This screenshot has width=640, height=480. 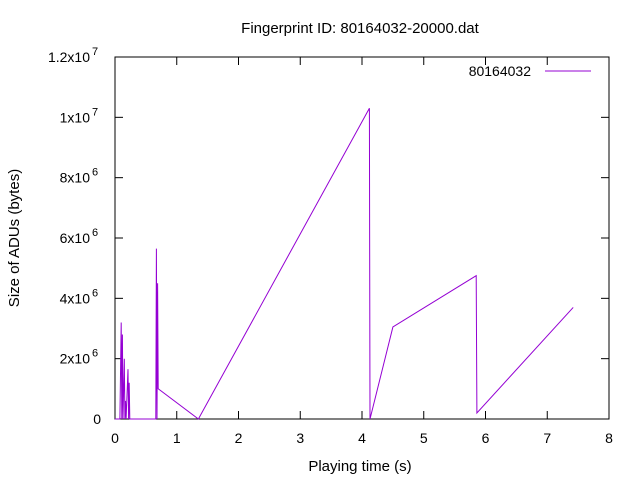 What do you see at coordinates (500, 71) in the screenshot?
I see `legend-label: 80164032` at bounding box center [500, 71].